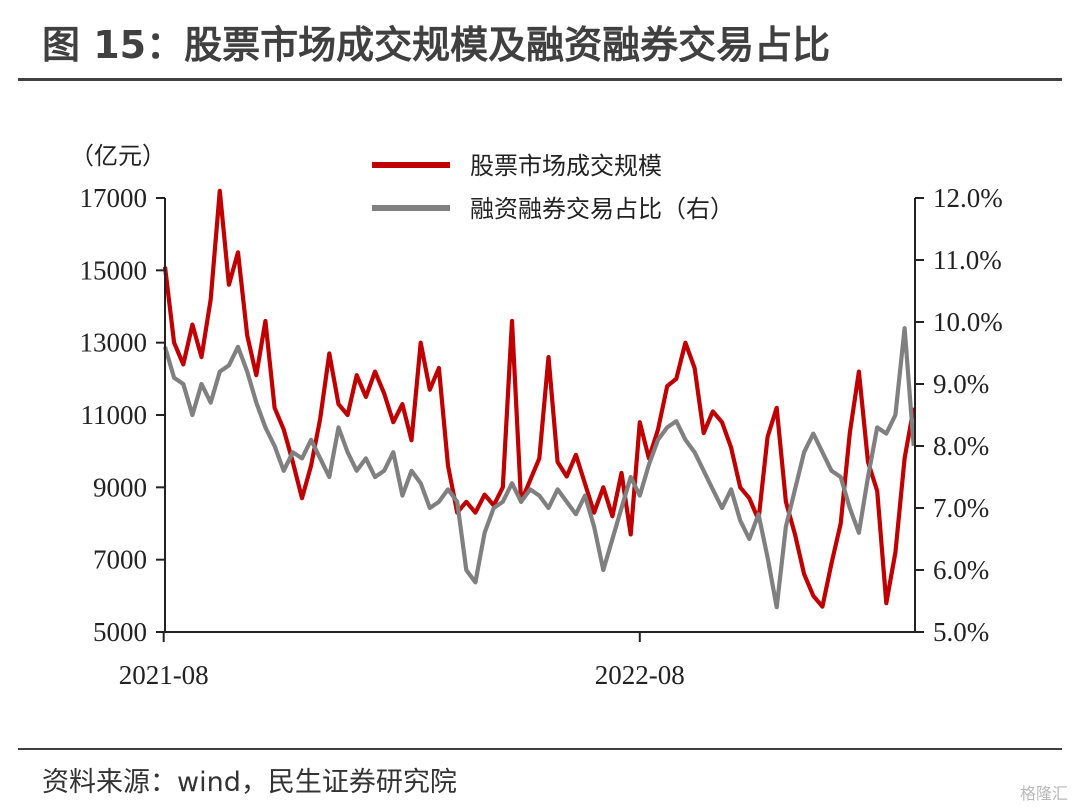 The height and width of the screenshot is (810, 1080). Describe the element at coordinates (120, 632) in the screenshot. I see `left-tick-label: 5000` at that location.